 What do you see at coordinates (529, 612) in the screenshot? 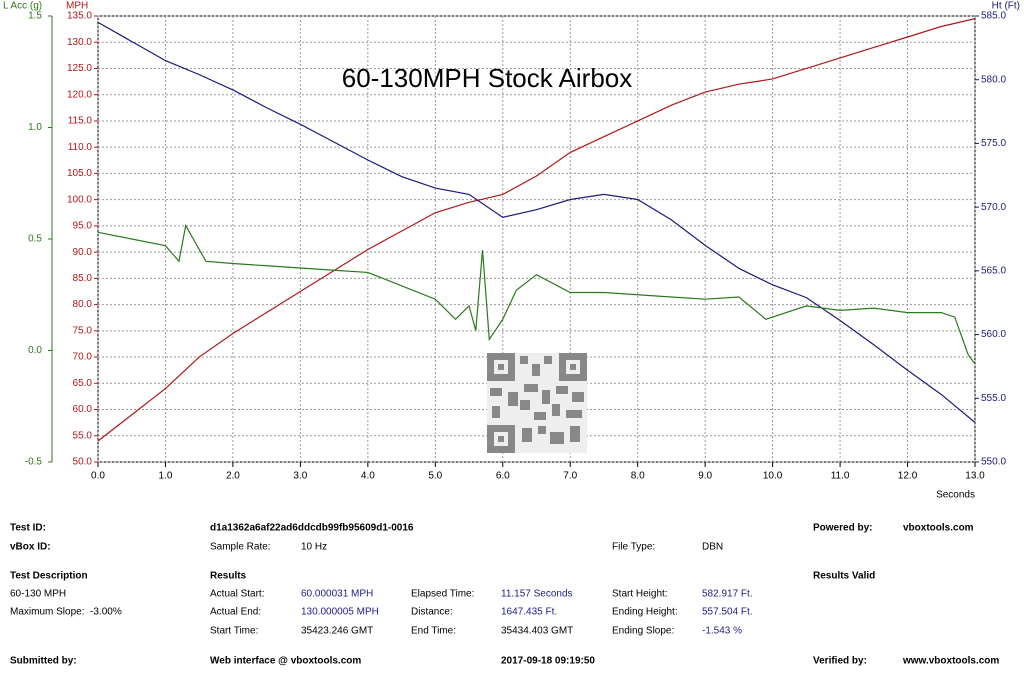
I see `value: 1647.435 Ft.` at bounding box center [529, 612].